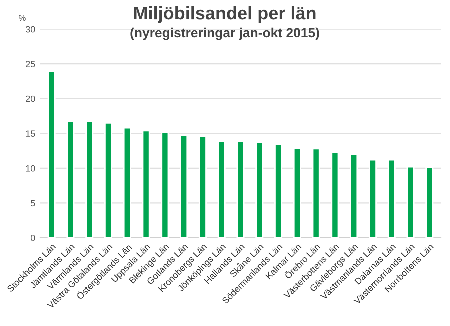 The height and width of the screenshot is (326, 450). I want to click on chart-subtitle: (nyregistreringar jan-okt 2015), so click(225, 34).